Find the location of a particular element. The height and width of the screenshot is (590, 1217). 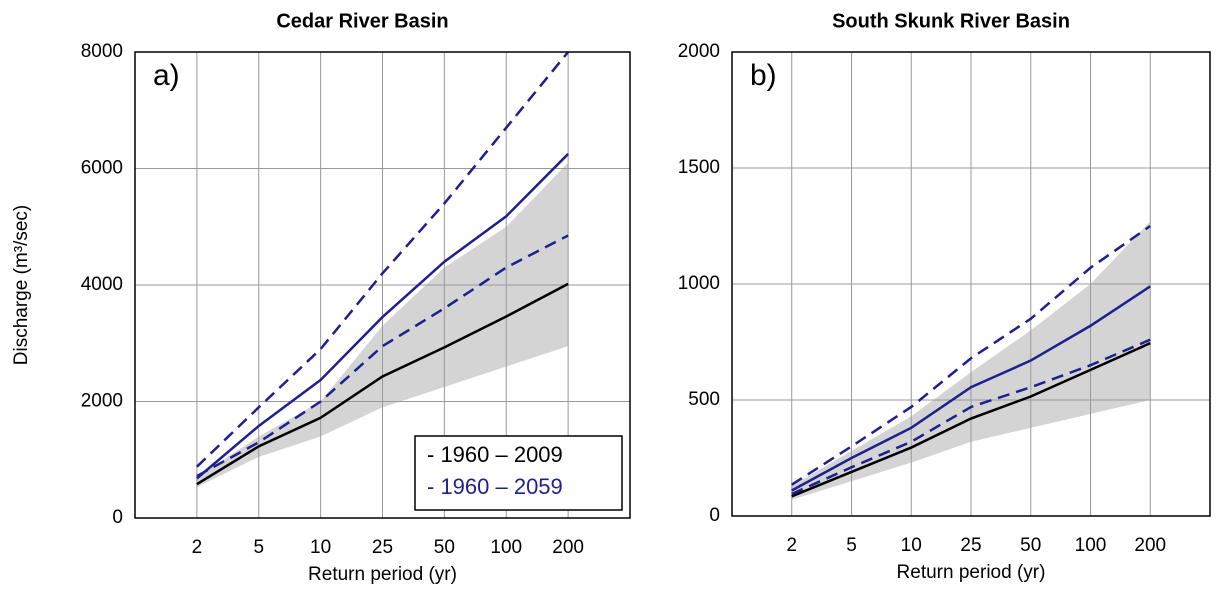

y-tick-label: 1000 is located at coordinates (699, 283).